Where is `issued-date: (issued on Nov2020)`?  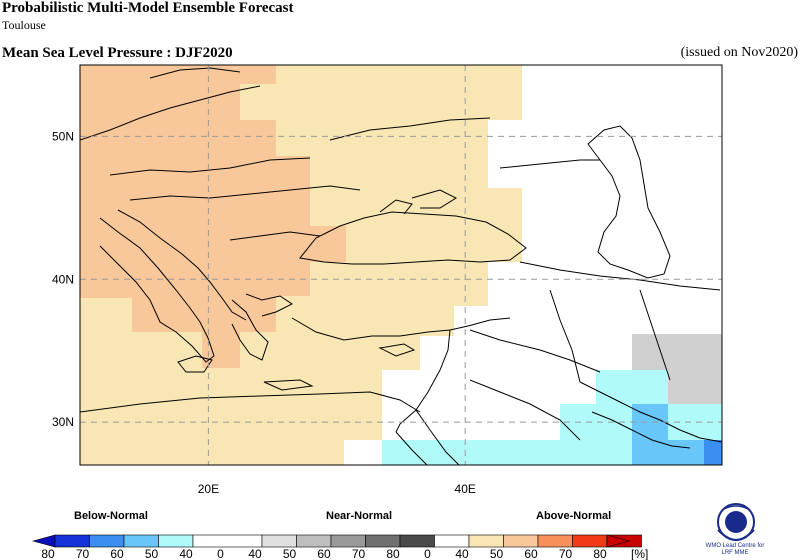
issued-date: (issued on Nov2020) is located at coordinates (739, 52).